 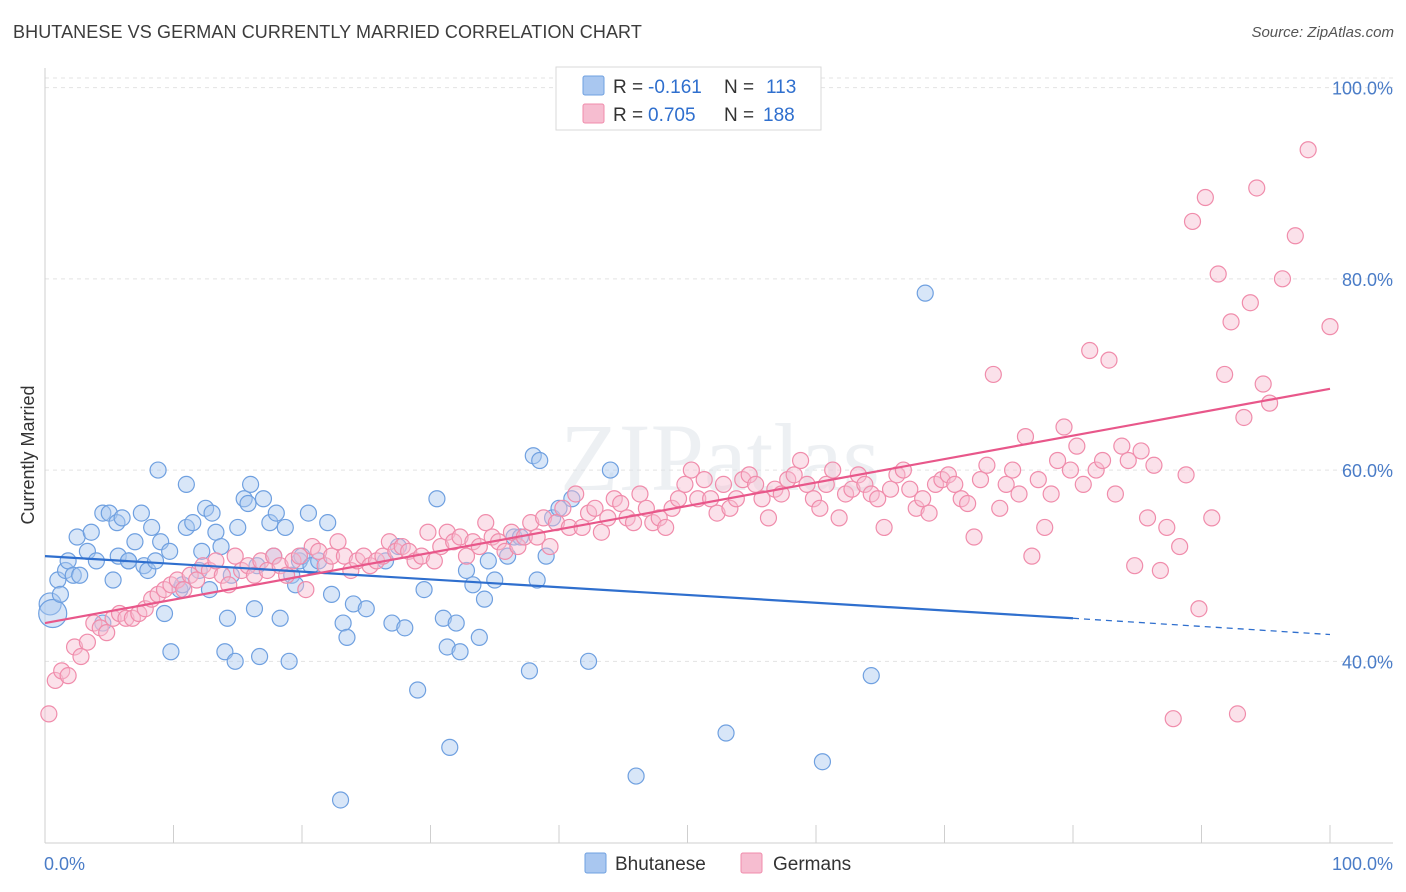 I want to click on bottom-legend-label-bhutanese: Bhutanese, so click(x=660, y=864).